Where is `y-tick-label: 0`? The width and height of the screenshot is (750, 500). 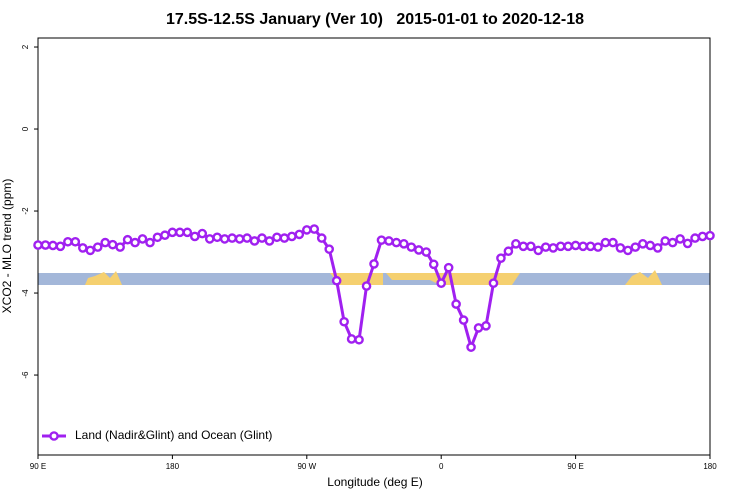
y-tick-label: 0 is located at coordinates (25, 128).